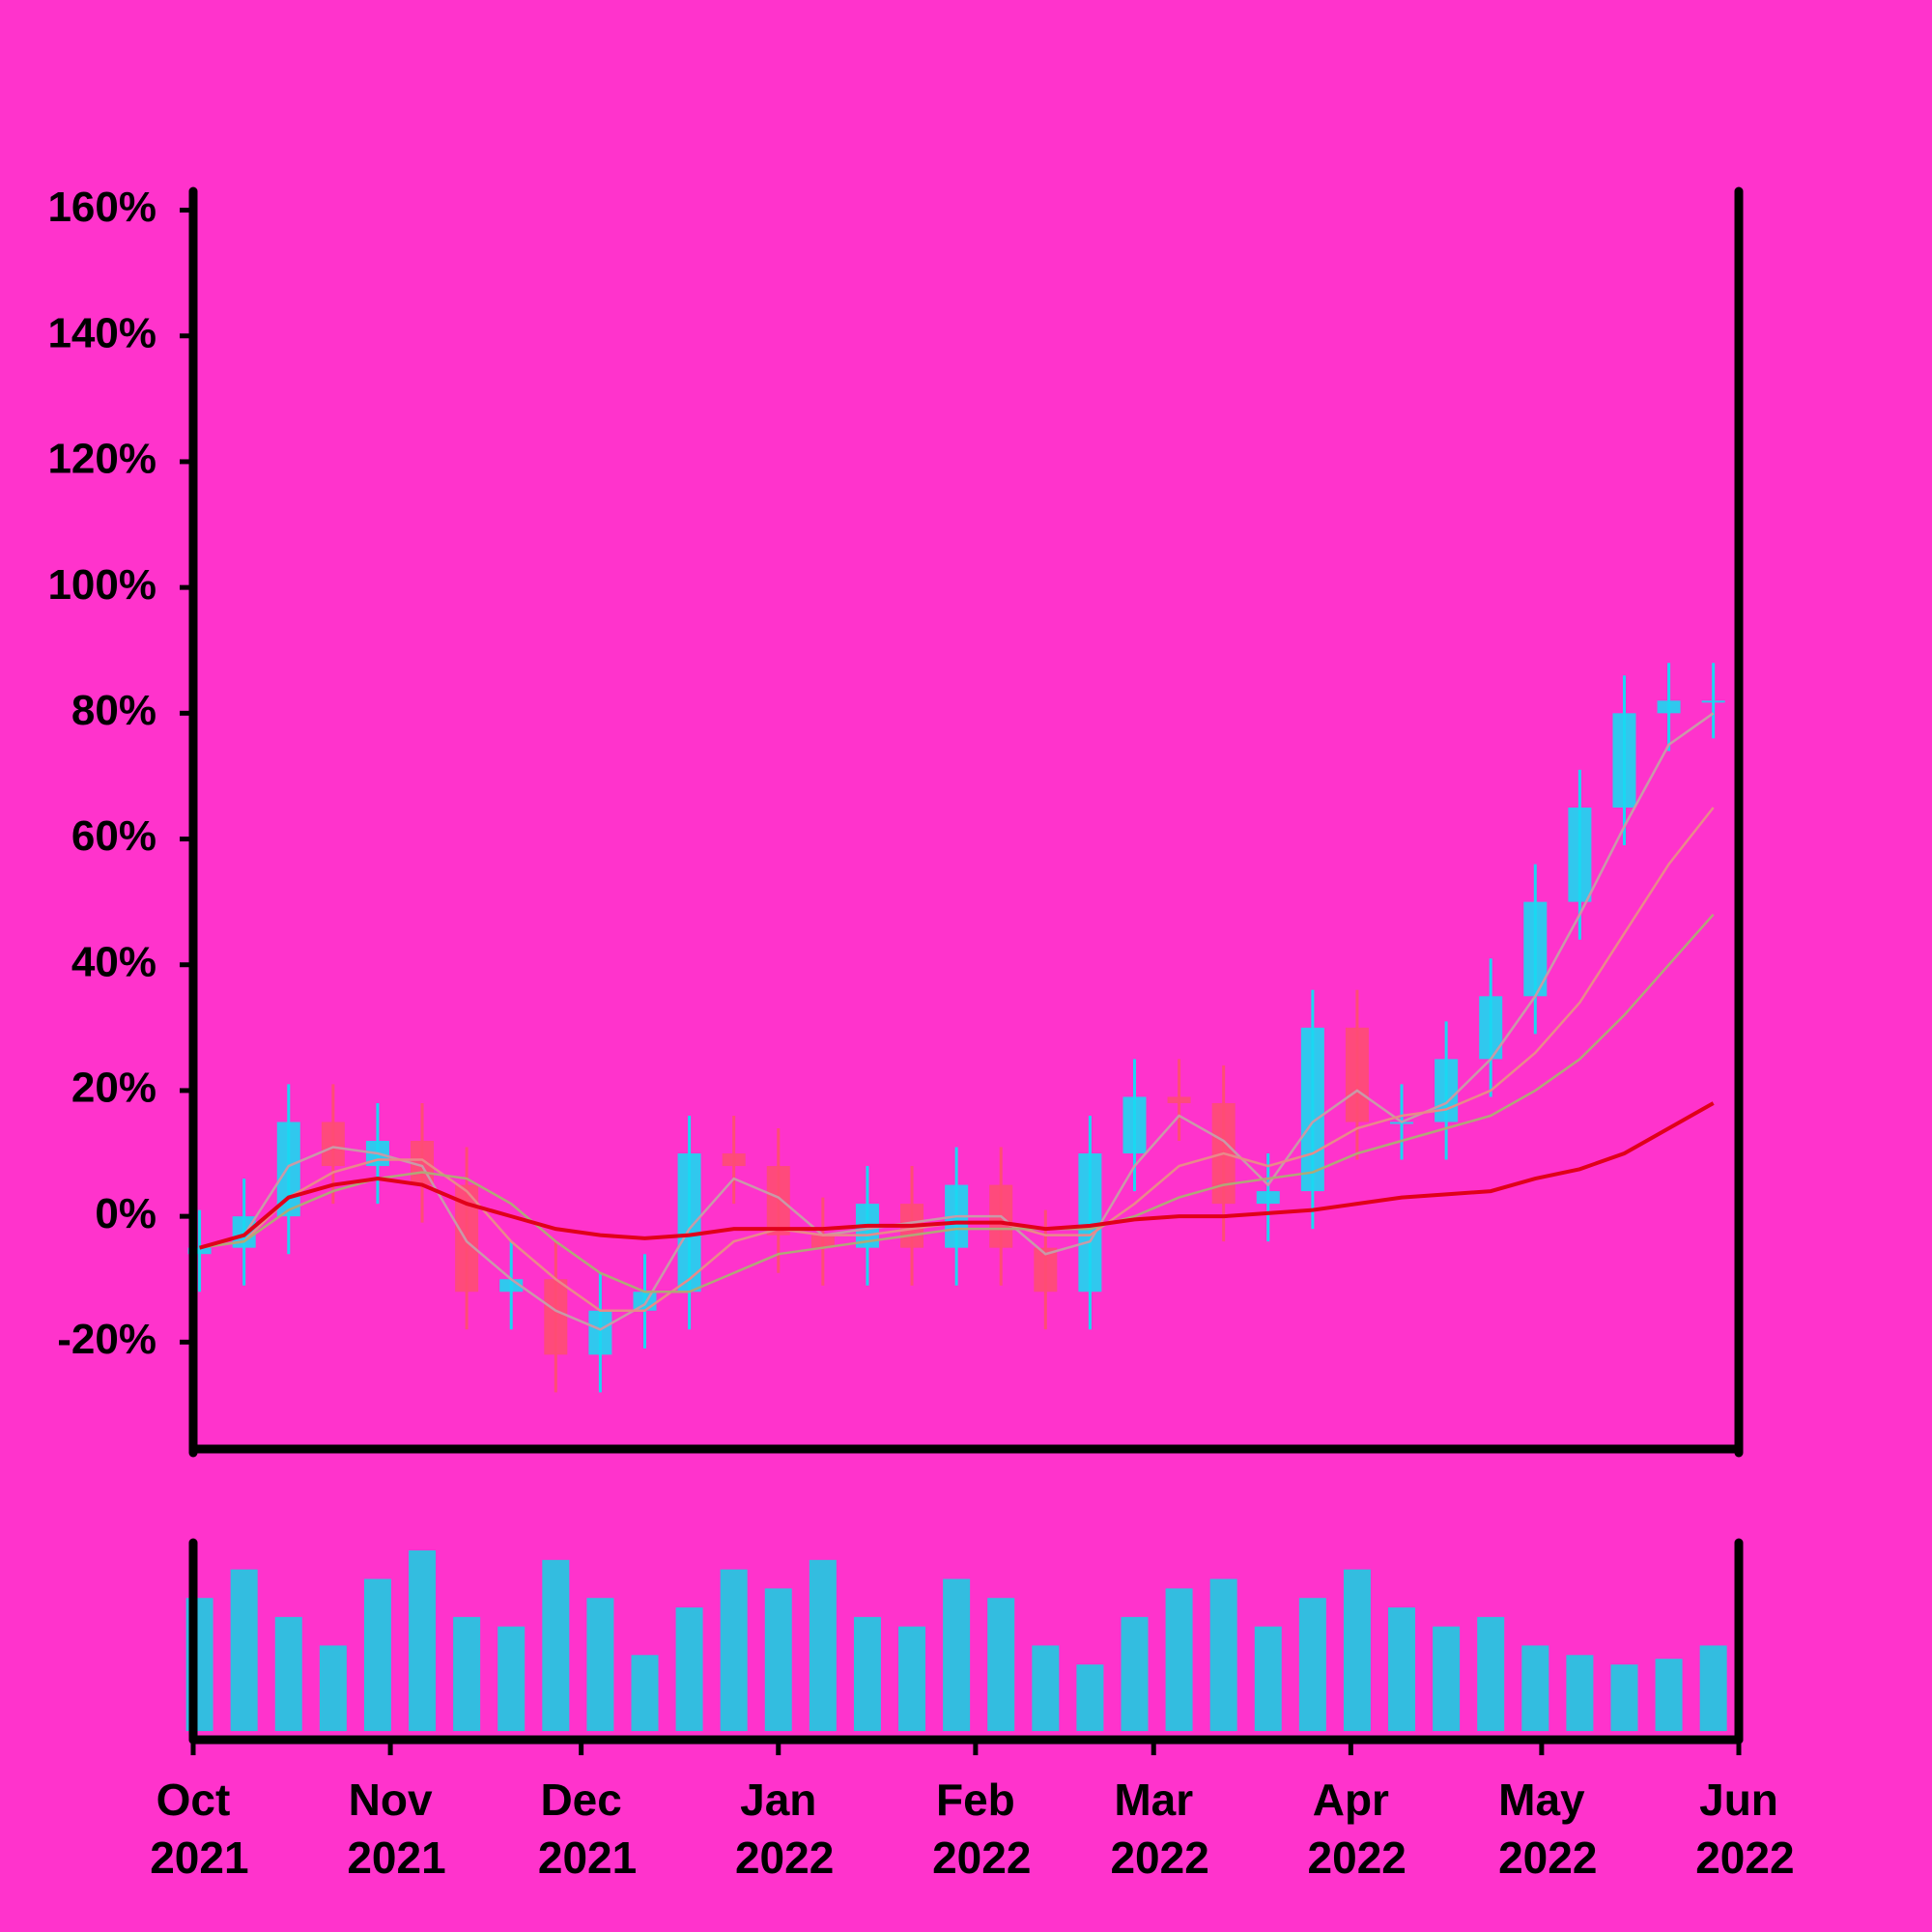 The width and height of the screenshot is (1932, 1932). Describe the element at coordinates (580, 1800) in the screenshot. I see `x-tick-label-line: Dec` at that location.